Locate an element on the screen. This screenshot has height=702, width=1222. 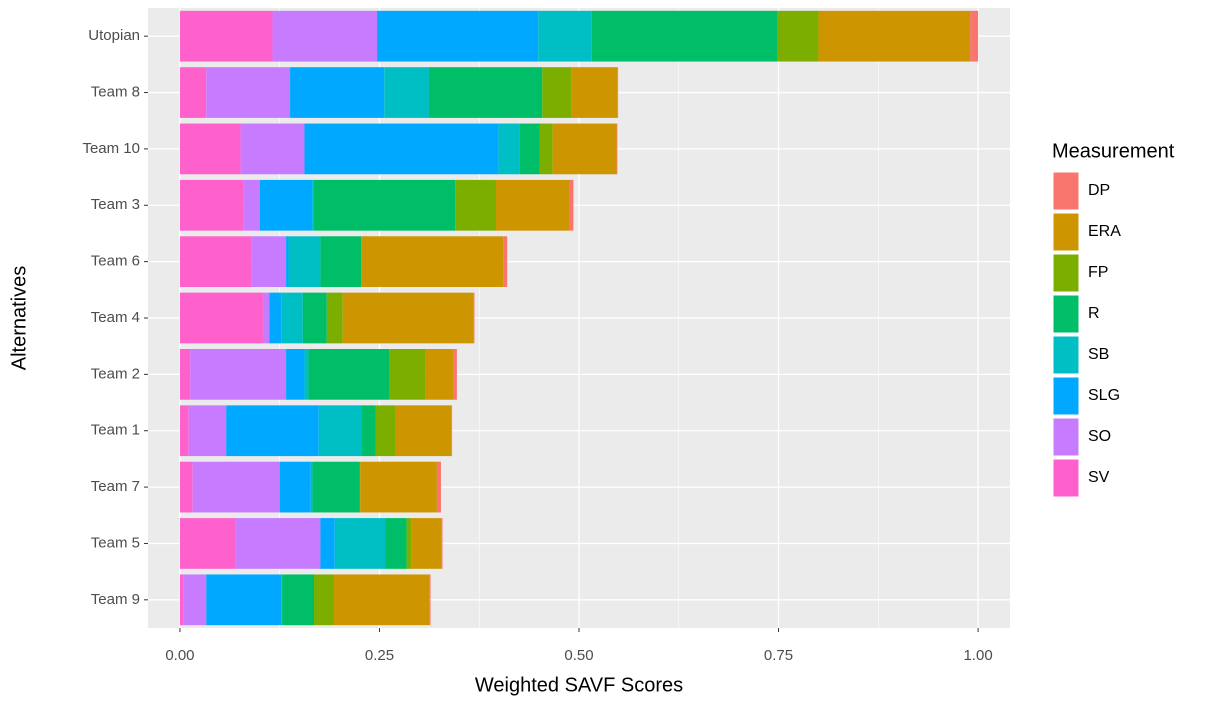
y-tick-label: Team 1 is located at coordinates (115, 430).